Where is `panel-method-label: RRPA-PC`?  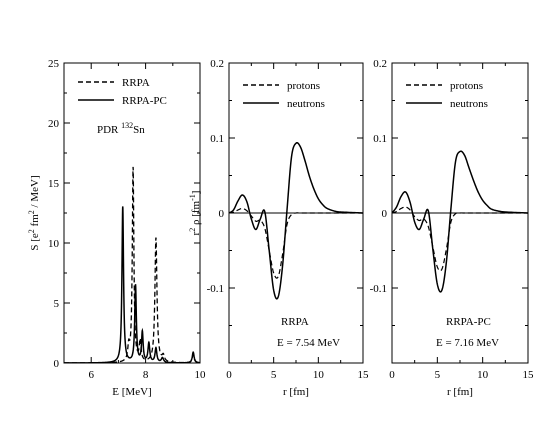
panel-method-label: RRPA-PC is located at coordinates (468, 322).